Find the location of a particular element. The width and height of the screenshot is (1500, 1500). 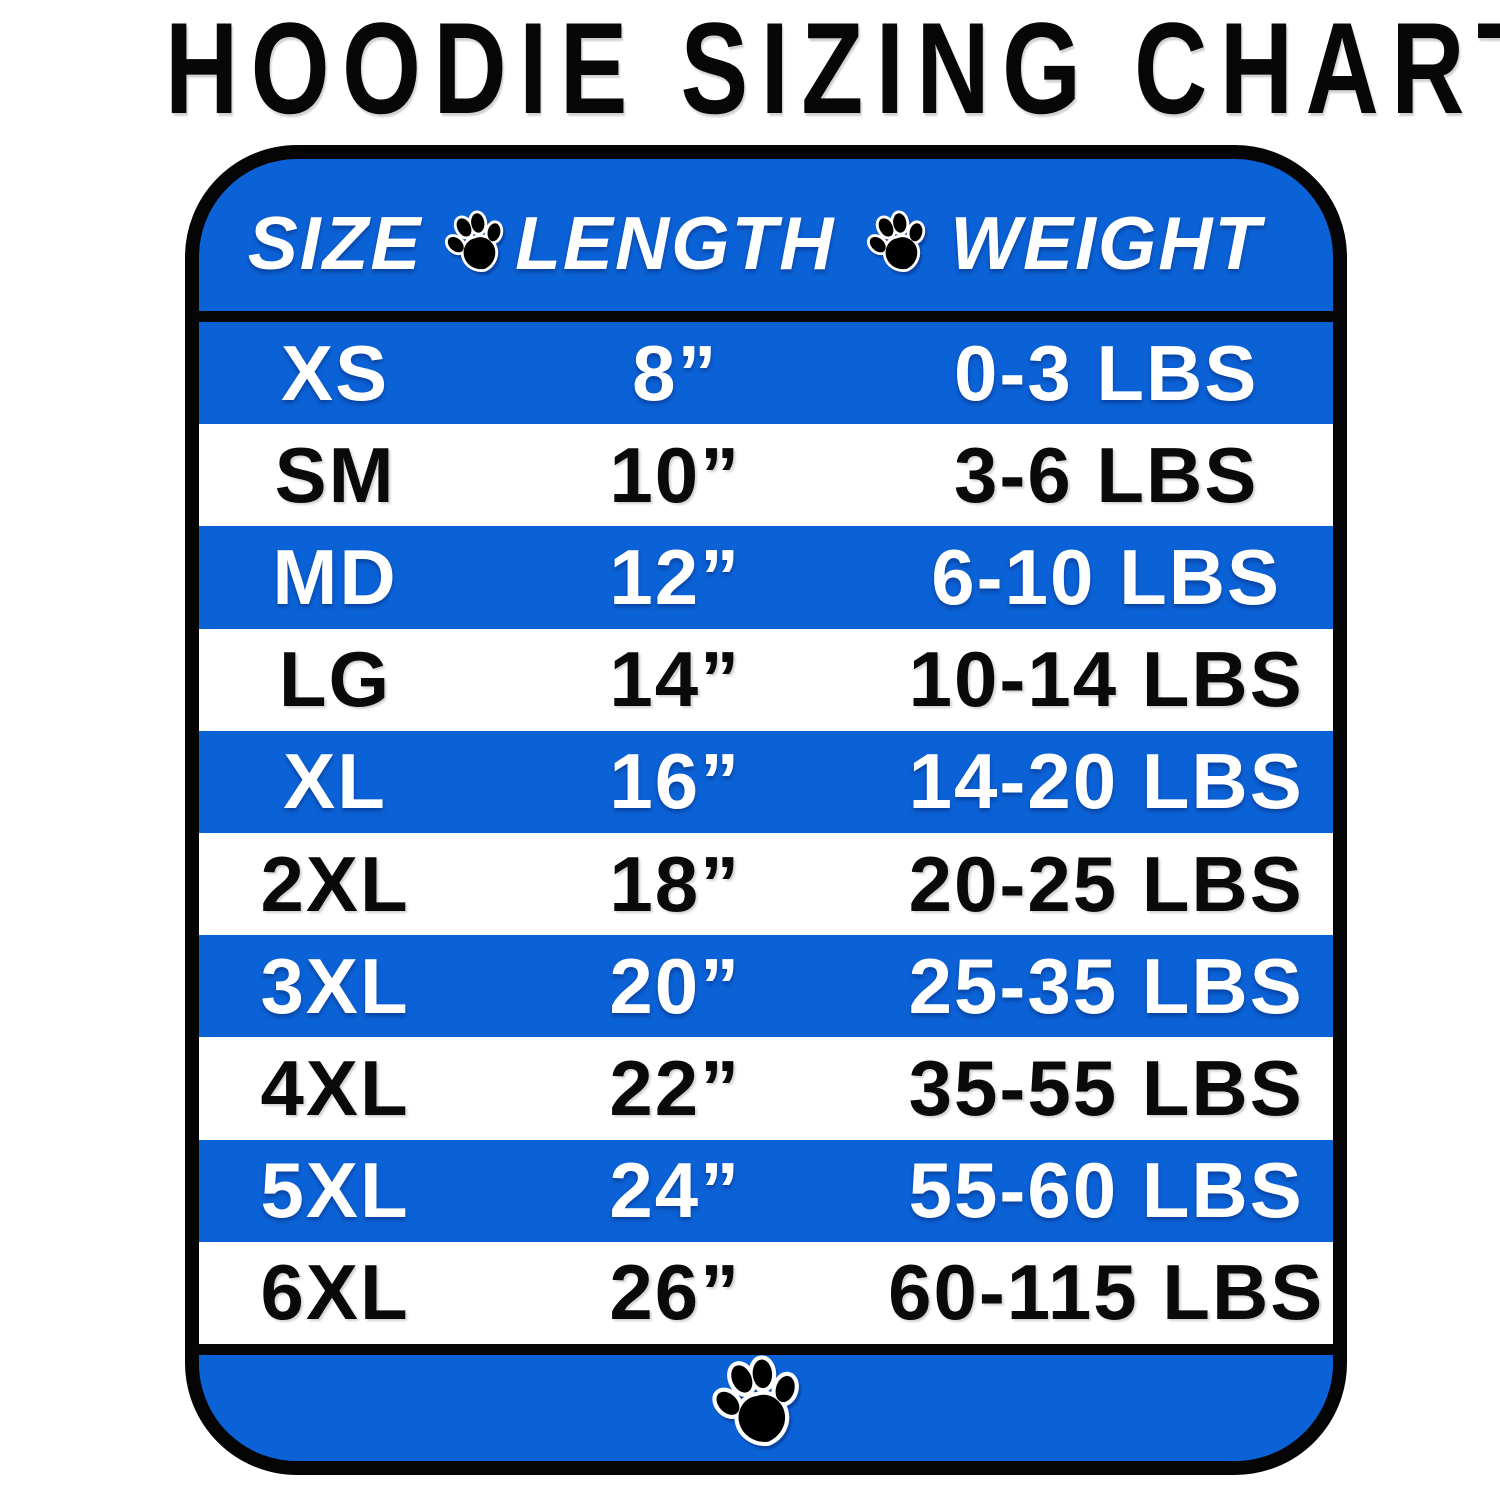

length-cell: 16” is located at coordinates (675, 781).